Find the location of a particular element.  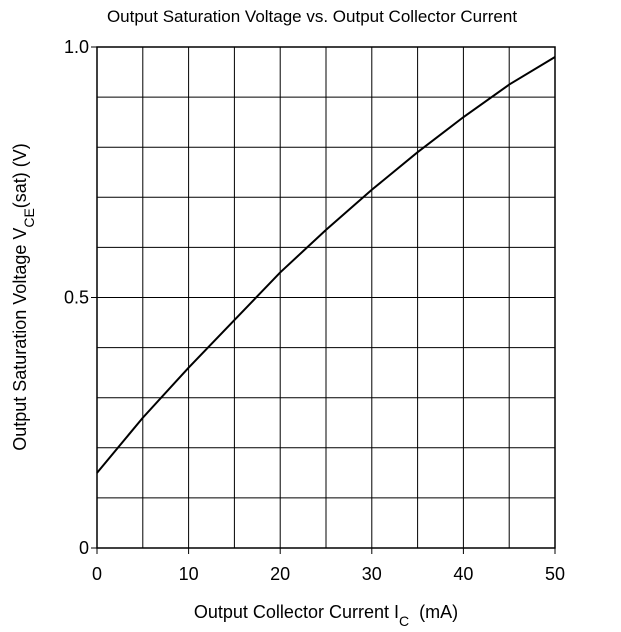

y-tick-label: 0 is located at coordinates (84, 548).